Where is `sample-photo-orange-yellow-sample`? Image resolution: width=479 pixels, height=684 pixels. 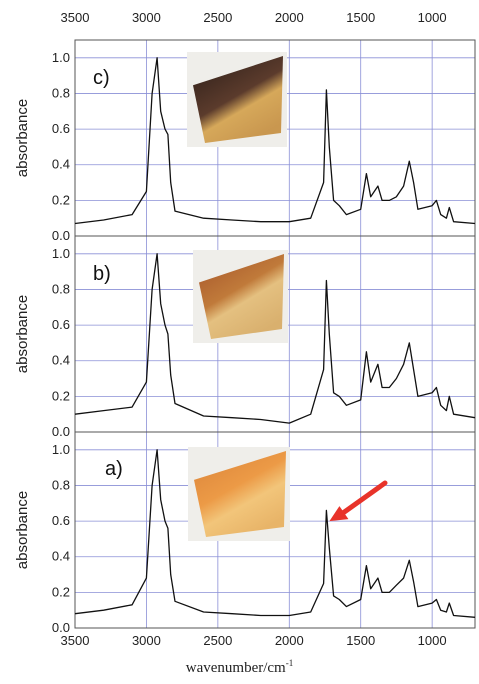
sample-photo-orange-yellow-sample is located at coordinates (239, 494).